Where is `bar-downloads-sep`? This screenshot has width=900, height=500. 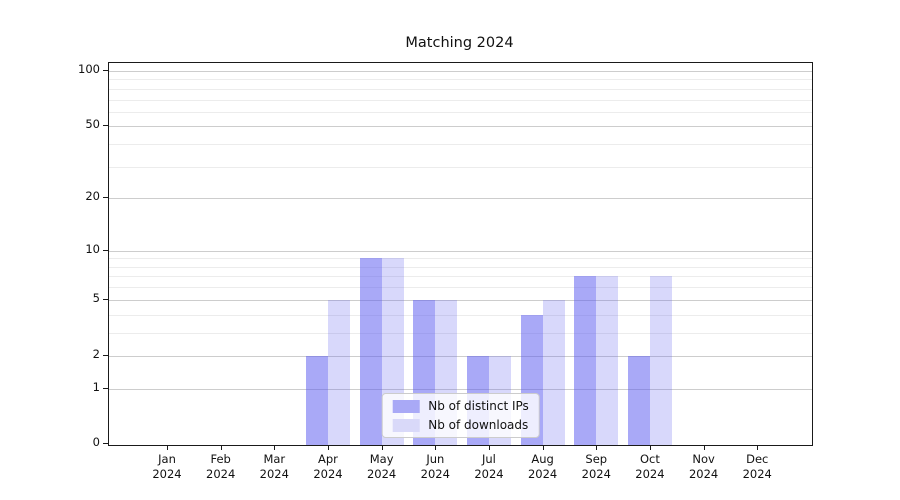
bar-downloads-sep is located at coordinates (607, 360).